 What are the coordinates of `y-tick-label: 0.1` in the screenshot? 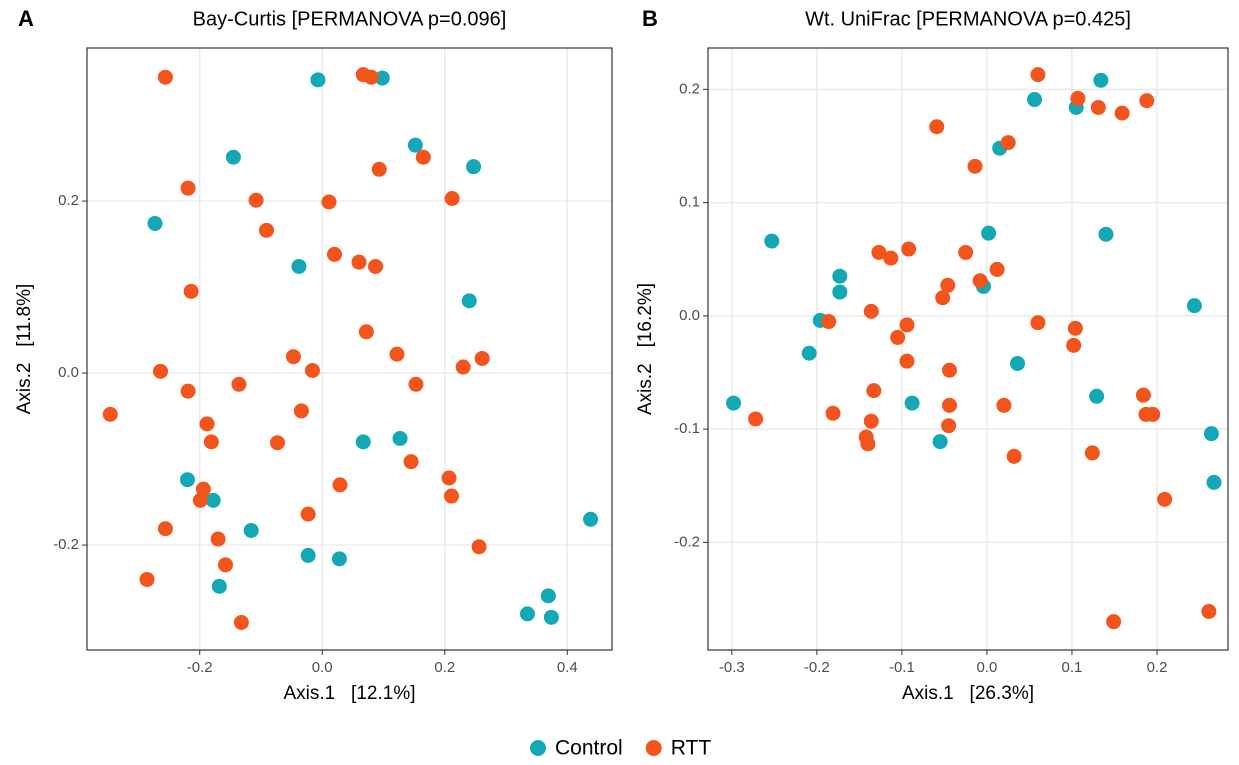 It's located at (689, 202).